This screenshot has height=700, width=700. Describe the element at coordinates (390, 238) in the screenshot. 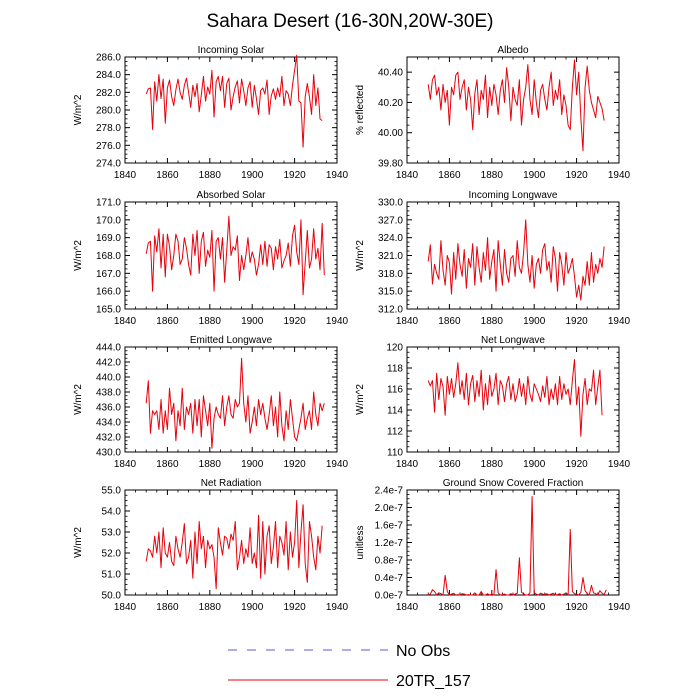

I see `y-tick-label: 324.0` at that location.